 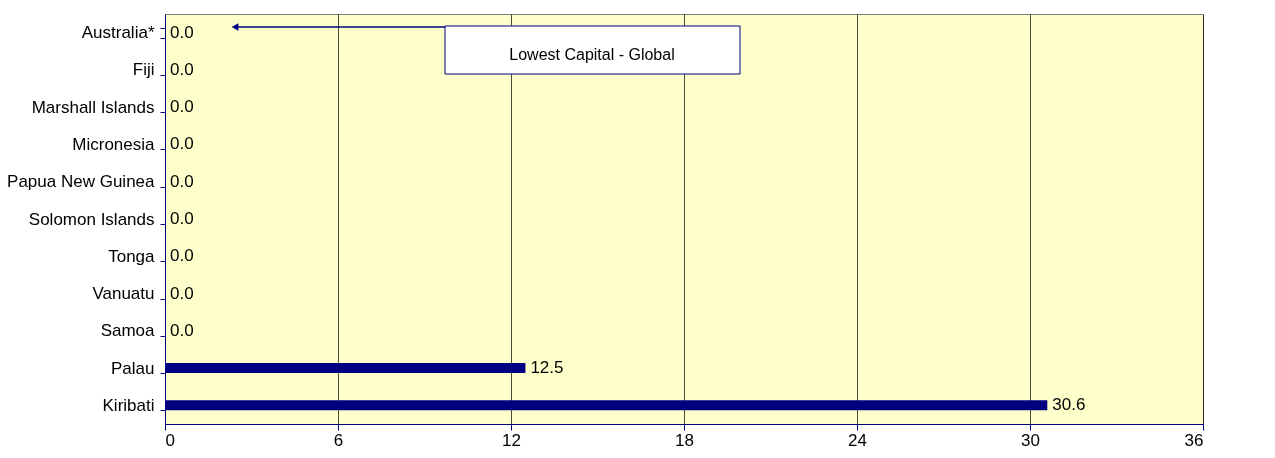 I want to click on x-tick-label: 24, so click(x=857, y=440).